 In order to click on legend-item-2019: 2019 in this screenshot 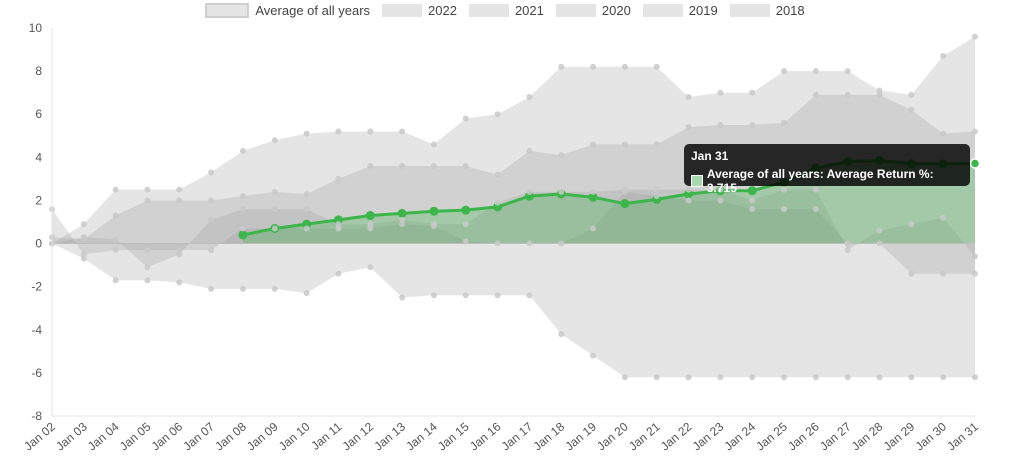, I will do `click(680, 10)`.